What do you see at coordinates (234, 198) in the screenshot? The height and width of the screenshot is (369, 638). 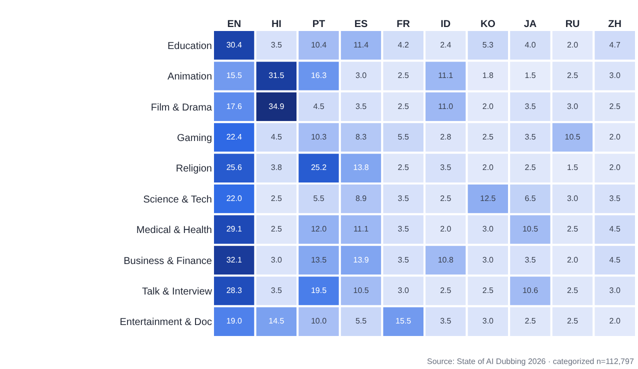 I see `data-label: 22.0` at bounding box center [234, 198].